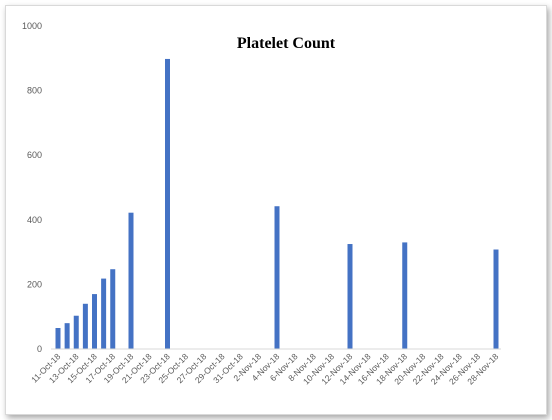 The image size is (552, 420). Describe the element at coordinates (34, 91) in the screenshot. I see `y-tick-label: 800` at that location.